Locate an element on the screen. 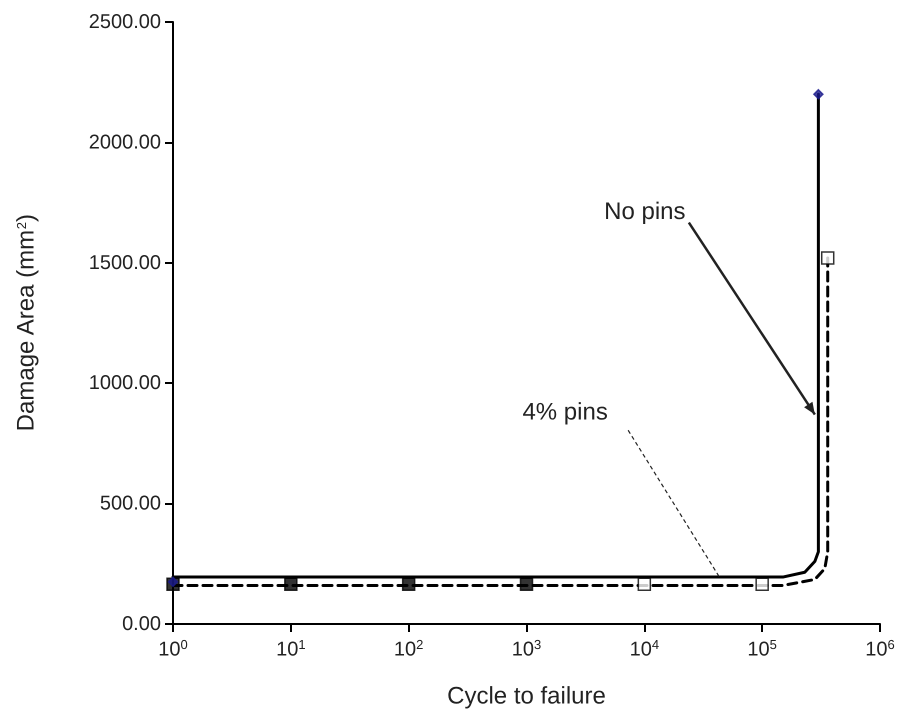  y-tick-label: 0.00 is located at coordinates (141, 624).